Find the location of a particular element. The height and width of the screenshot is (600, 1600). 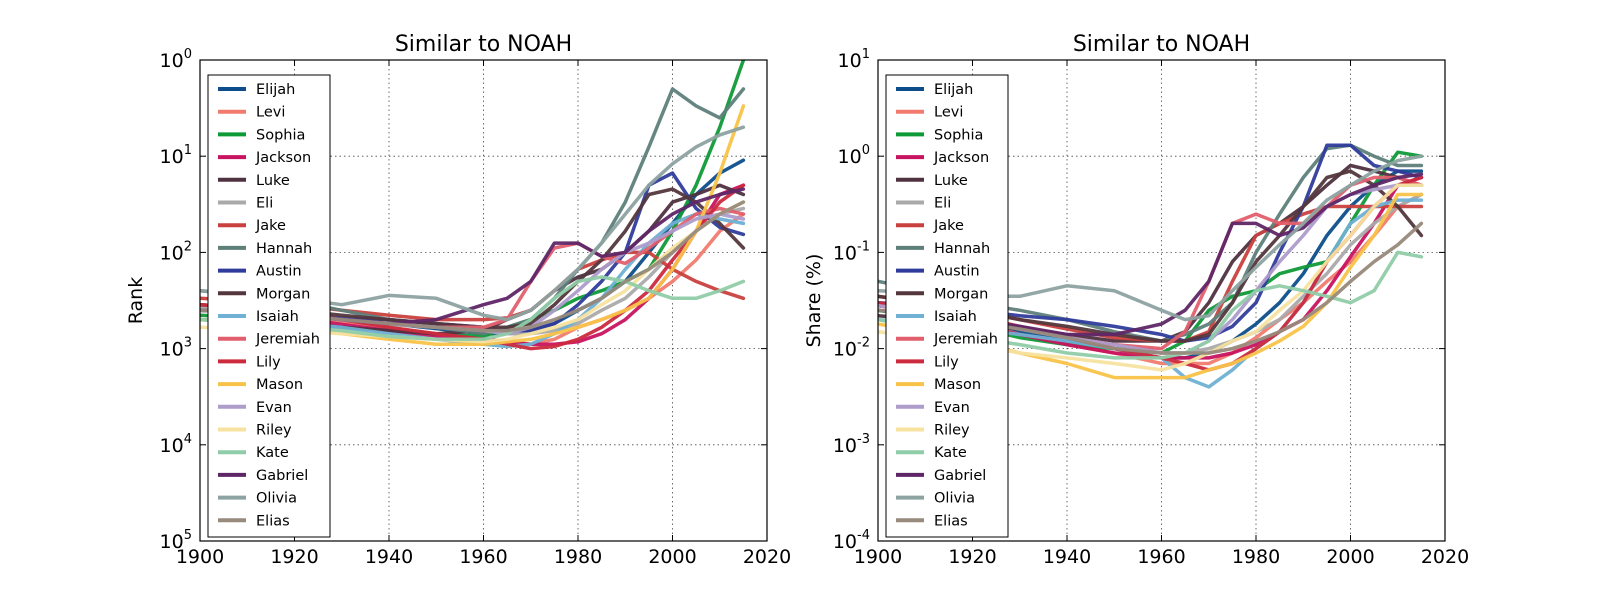

y-tick-label: 10⁻¹ is located at coordinates (851, 251).